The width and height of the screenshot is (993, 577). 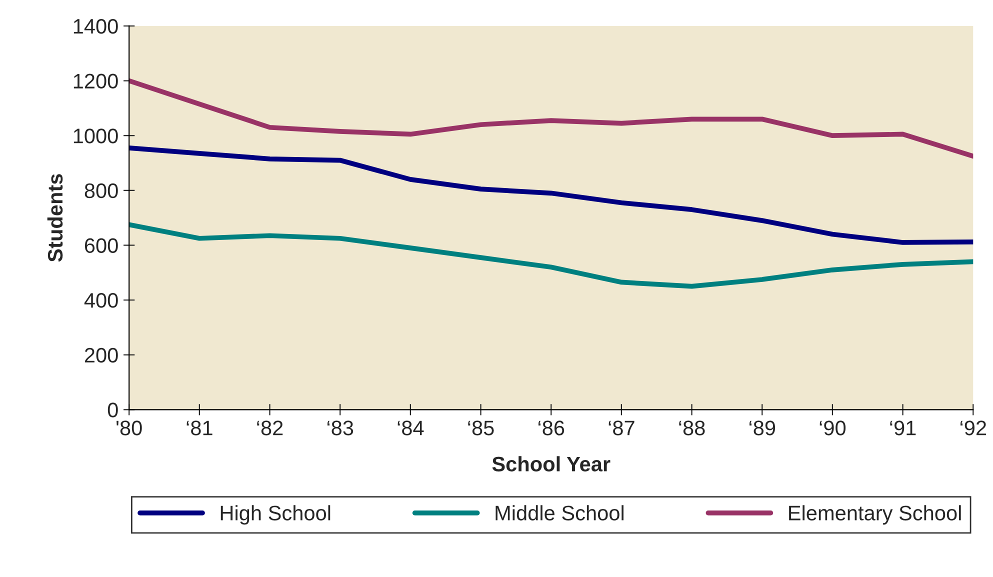 What do you see at coordinates (96, 26) in the screenshot?
I see `y-tick-label: 1400` at bounding box center [96, 26].